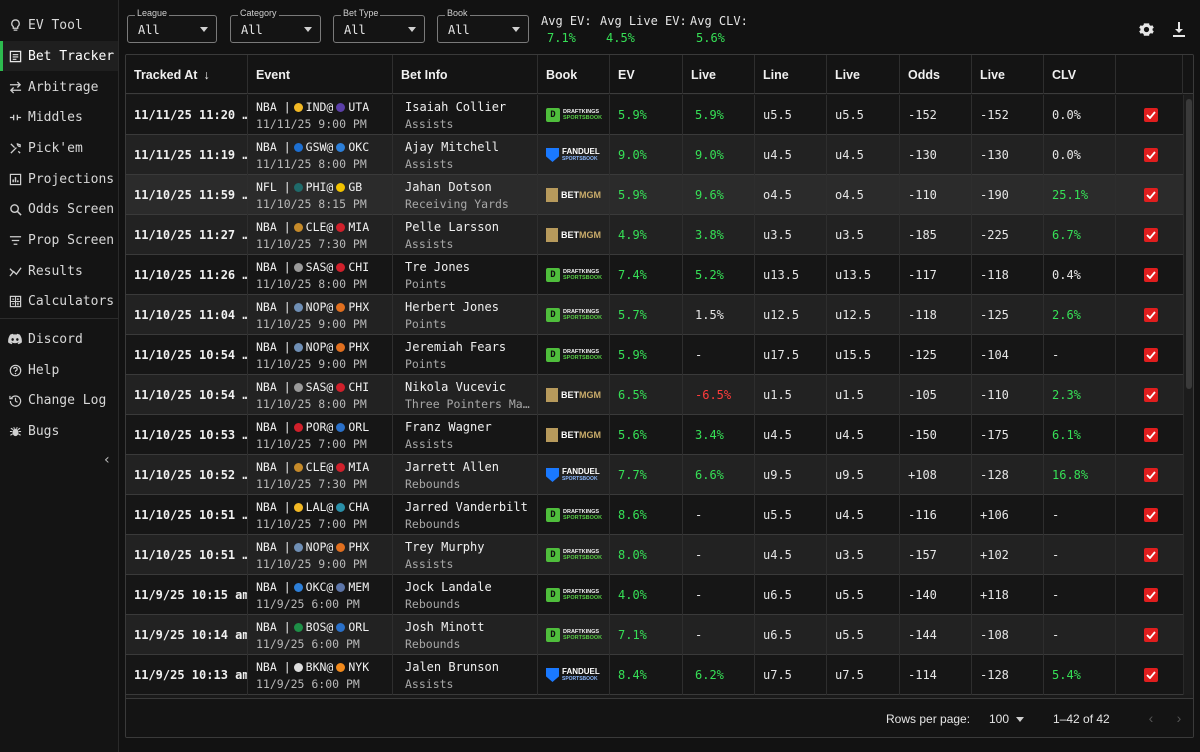 This screenshot has height=752, width=1200. I want to click on live-odds-cell: -225, so click(1008, 235).